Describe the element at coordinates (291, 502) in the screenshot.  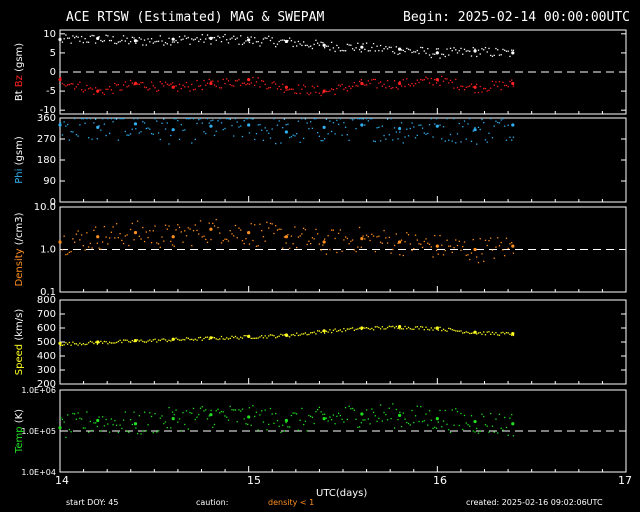
I see `density-caution: density < 1` at that location.